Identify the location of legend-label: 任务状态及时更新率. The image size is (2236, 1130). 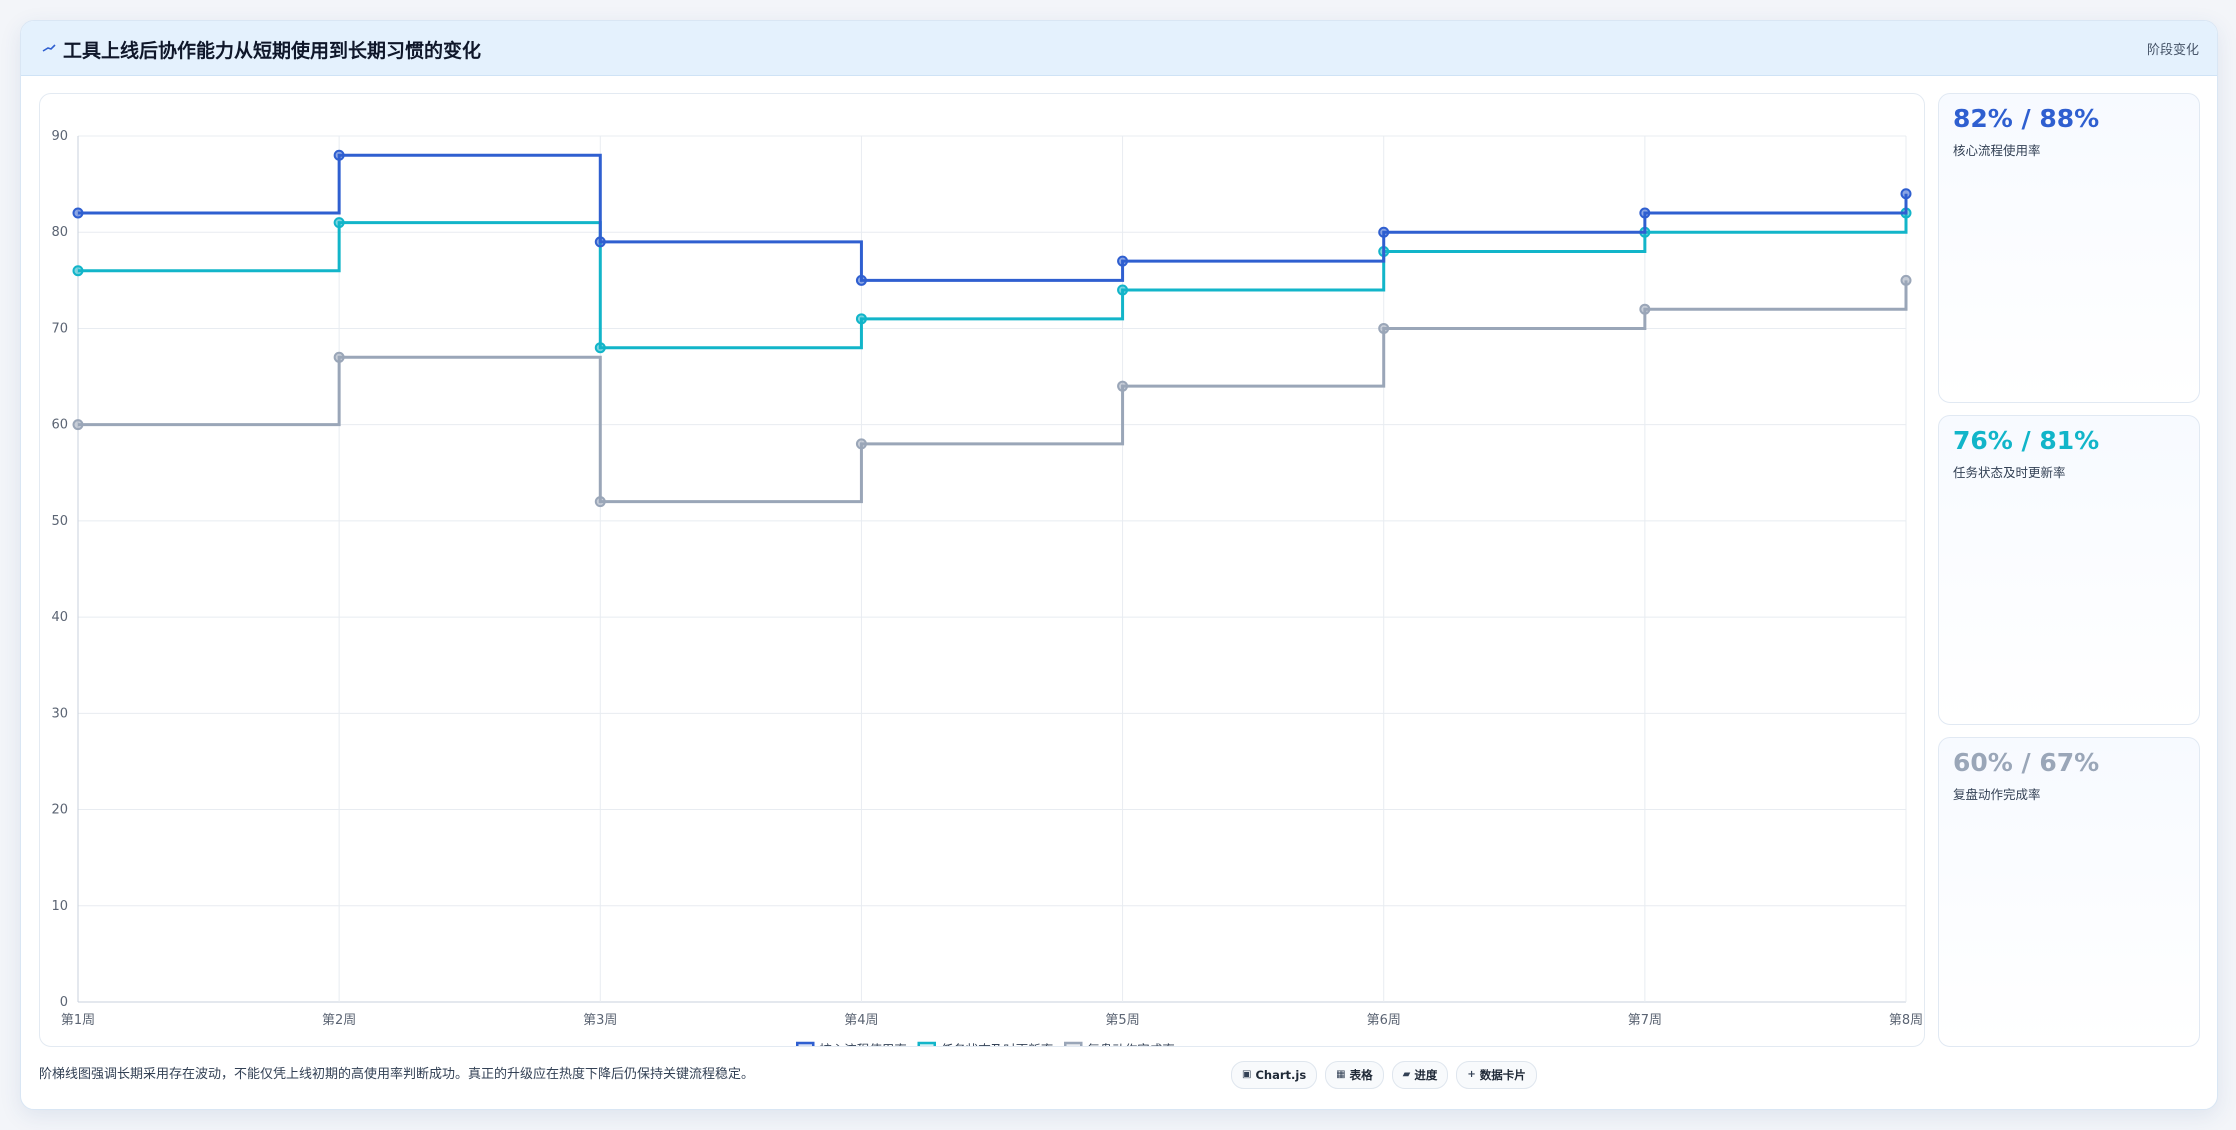
(997, 1044).